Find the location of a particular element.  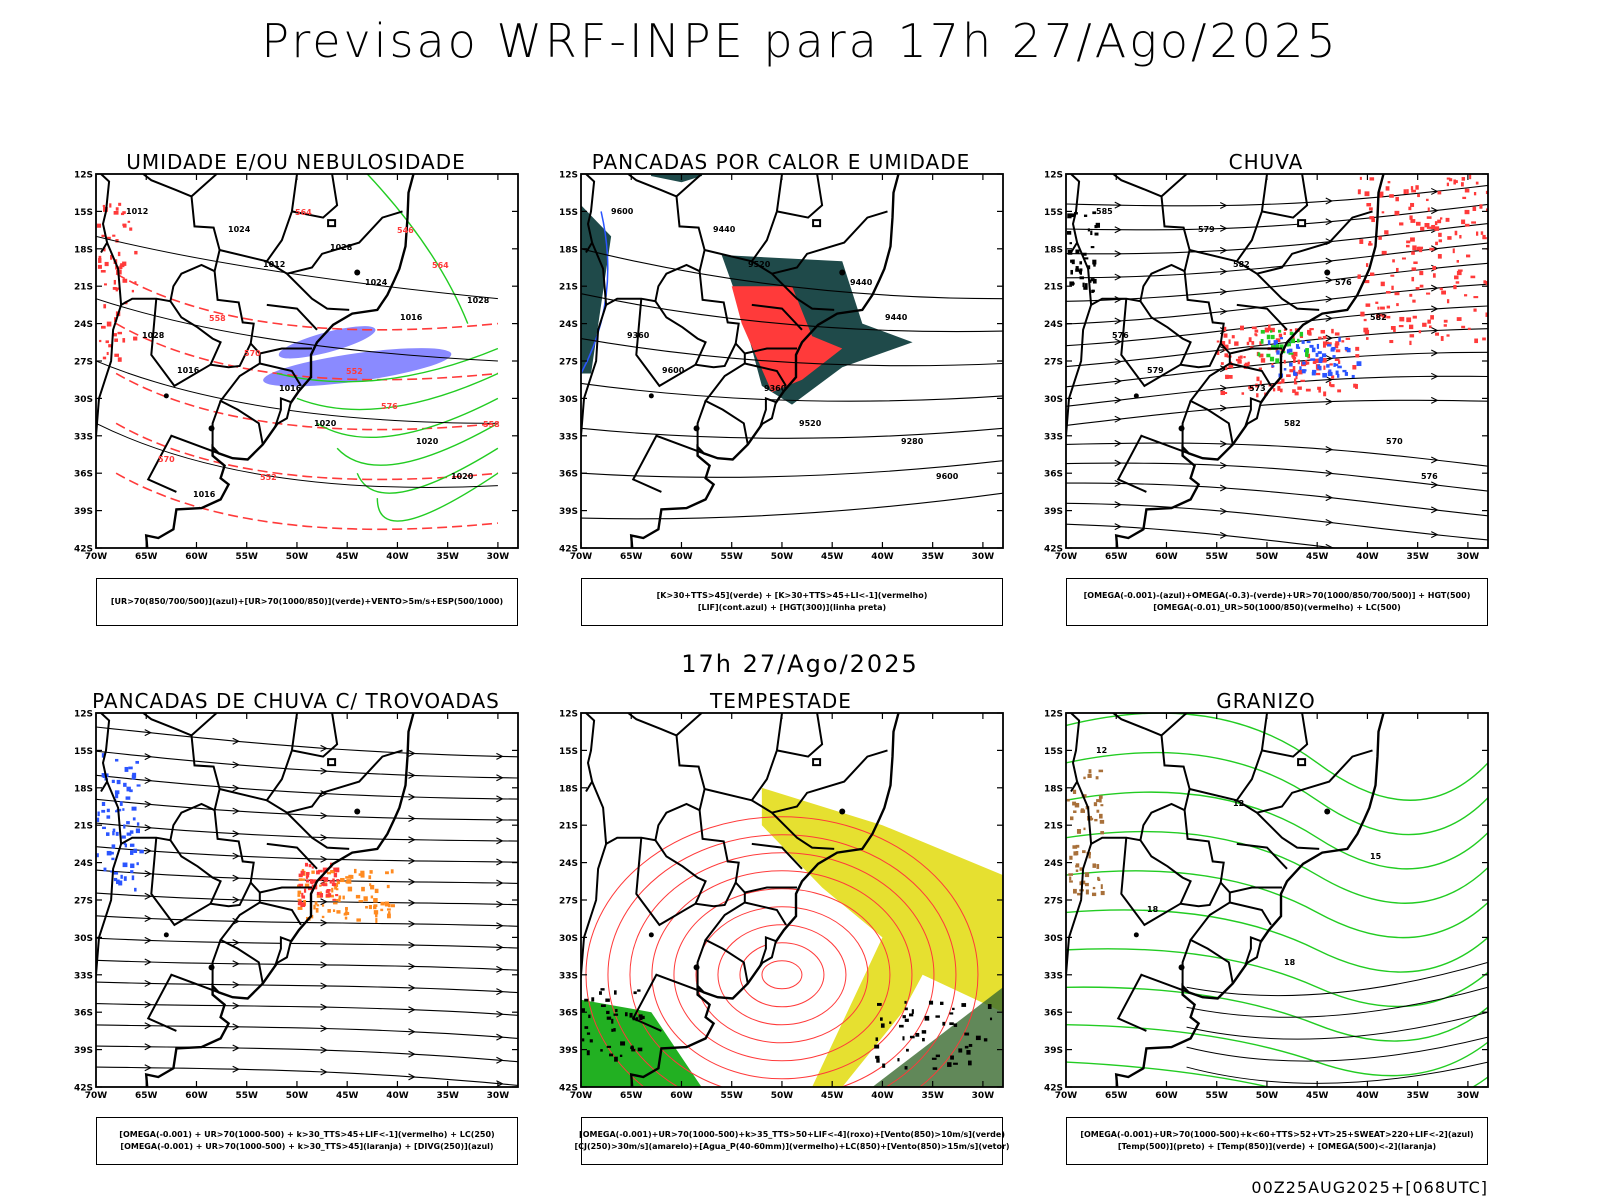

temp-500-contour is located at coordinates (1337, 979).